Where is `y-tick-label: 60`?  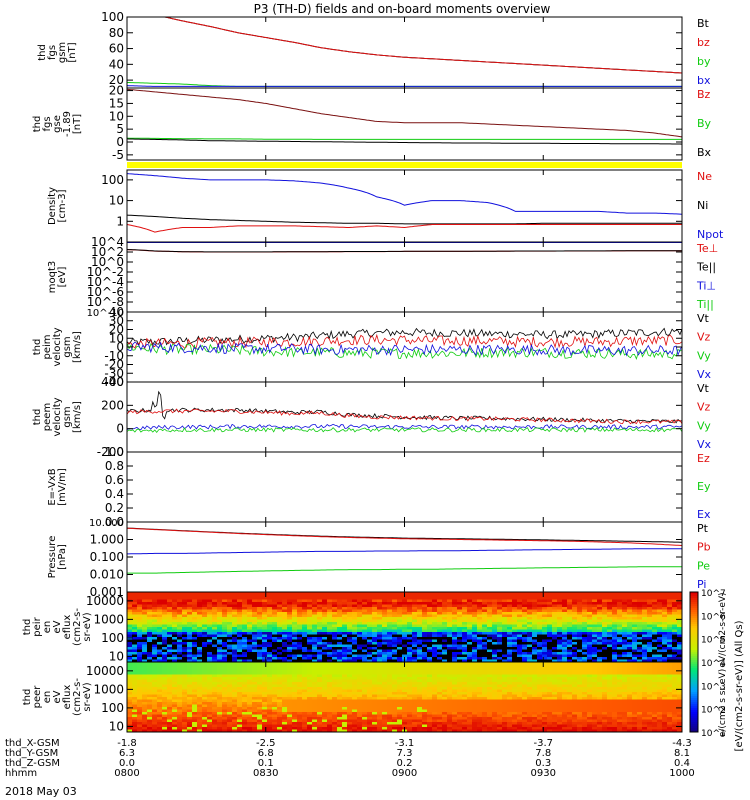
y-tick-label: 60 is located at coordinates (116, 49).